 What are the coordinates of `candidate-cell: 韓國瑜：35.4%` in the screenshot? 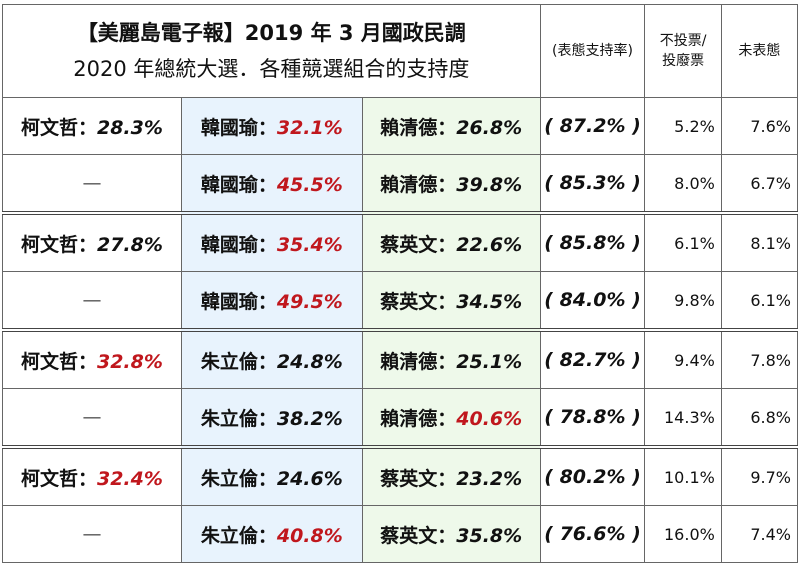 It's located at (271, 241).